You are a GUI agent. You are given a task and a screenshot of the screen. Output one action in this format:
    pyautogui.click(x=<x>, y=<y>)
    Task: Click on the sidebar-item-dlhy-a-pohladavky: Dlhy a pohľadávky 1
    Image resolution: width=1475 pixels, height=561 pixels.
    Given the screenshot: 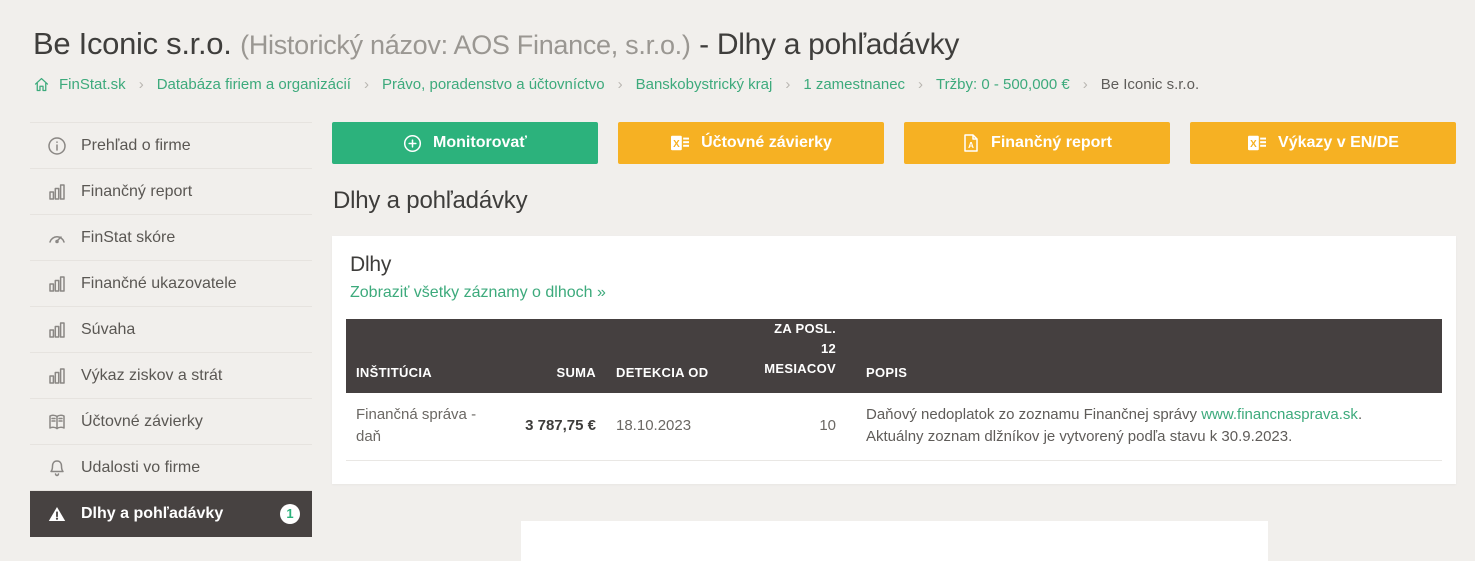 What is the action you would take?
    pyautogui.click(x=171, y=514)
    